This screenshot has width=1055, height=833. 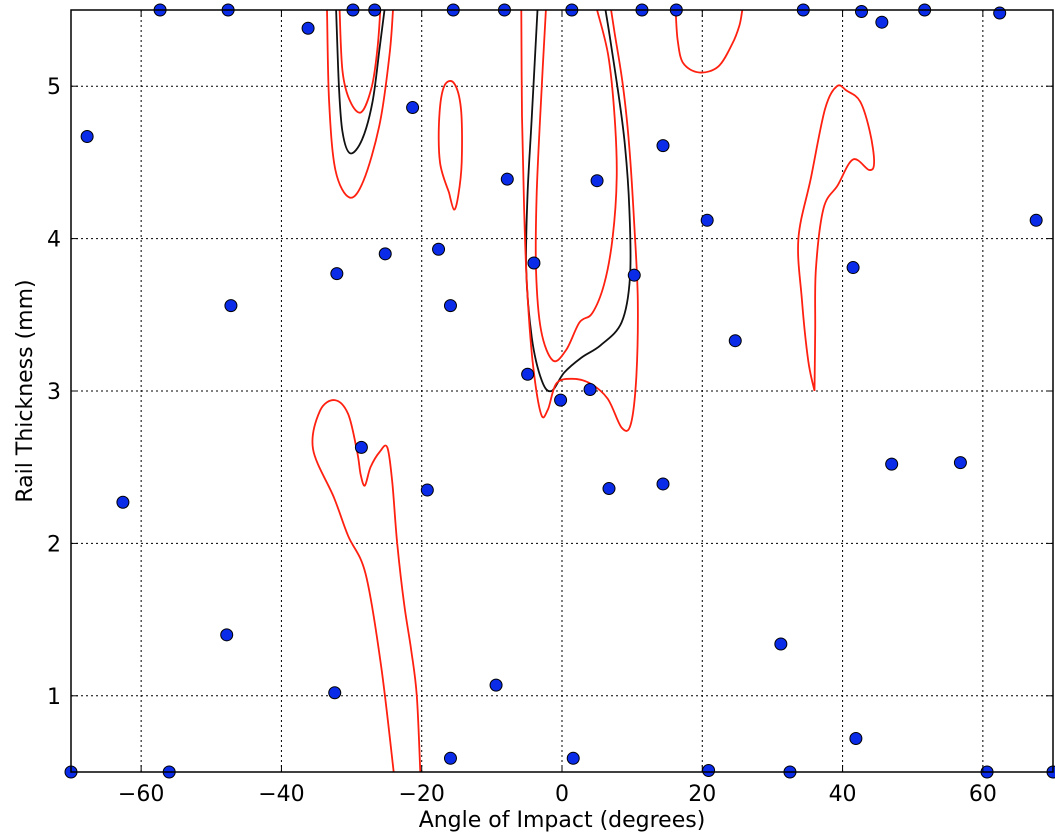 I want to click on y-tick-label: 1, so click(x=54, y=697).